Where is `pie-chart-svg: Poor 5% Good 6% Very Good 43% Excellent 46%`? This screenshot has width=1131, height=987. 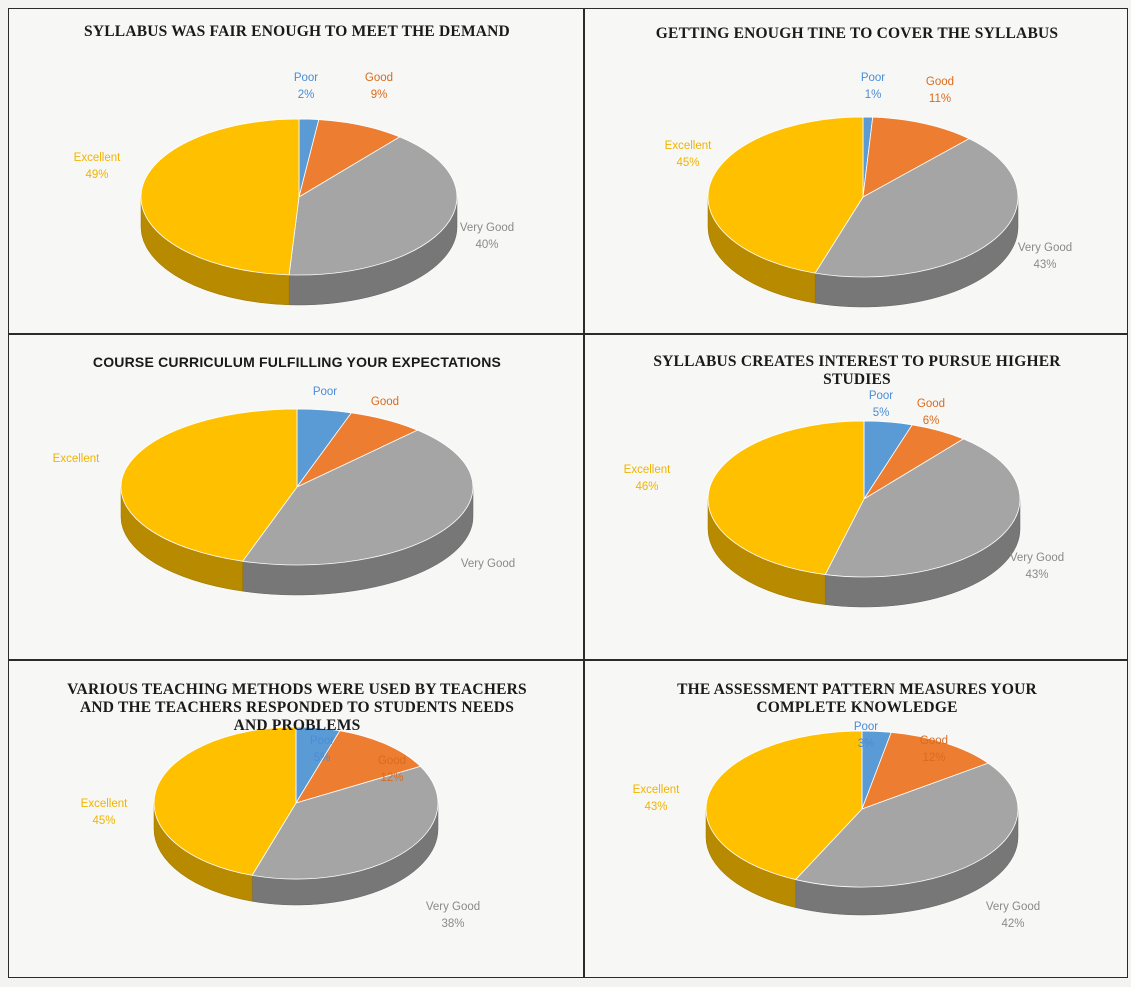
pie-chart-svg: Poor 5% Good 6% Very Good 43% Excellent 46% is located at coordinates (844, 499).